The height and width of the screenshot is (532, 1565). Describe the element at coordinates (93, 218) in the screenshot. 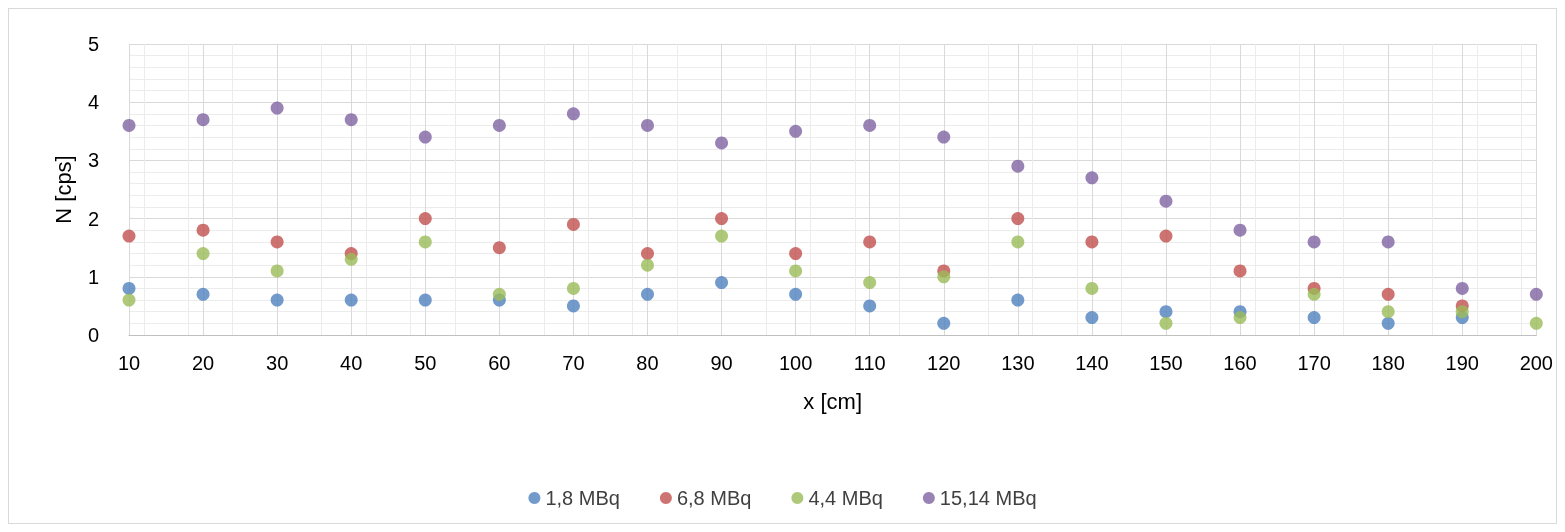

I see `y-tick-label: 2` at that location.